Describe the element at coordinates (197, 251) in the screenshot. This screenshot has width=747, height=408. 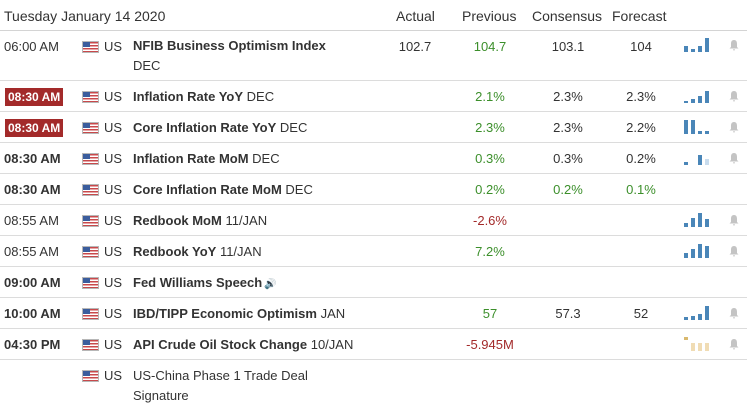
I see `event-name: Redbook YoY 11/JAN` at that location.